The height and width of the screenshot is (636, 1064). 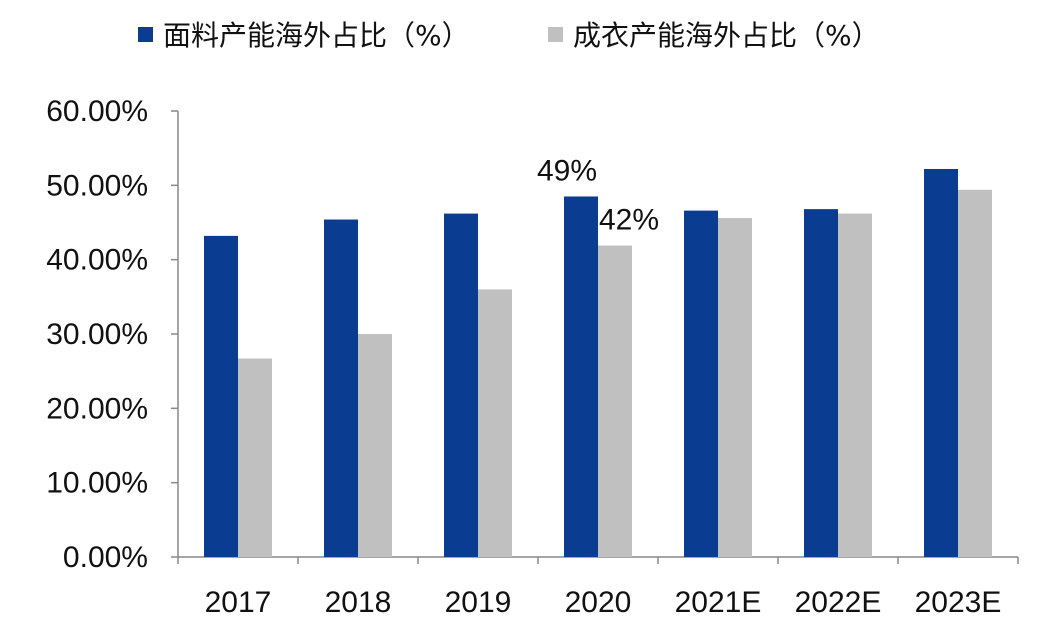 I want to click on legend: 面料产能海外占比（%） 成衣产能海外占比（%）, so click(x=532, y=34).